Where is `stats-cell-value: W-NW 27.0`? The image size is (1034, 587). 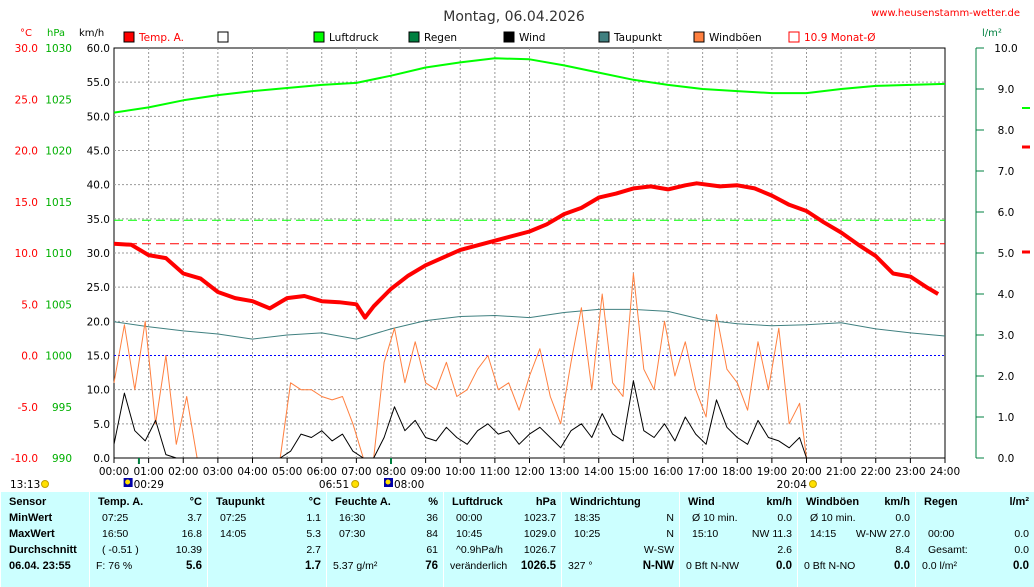 stats-cell-value: W-NW 27.0 is located at coordinates (882, 534).